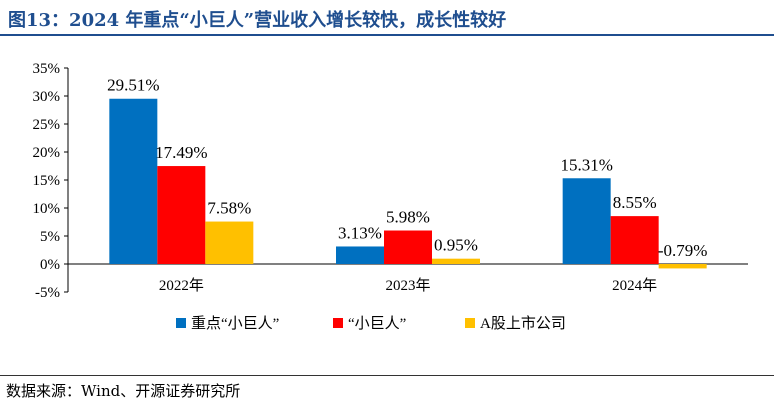  What do you see at coordinates (50, 237) in the screenshot?
I see `y-tick-label: 5%` at bounding box center [50, 237].